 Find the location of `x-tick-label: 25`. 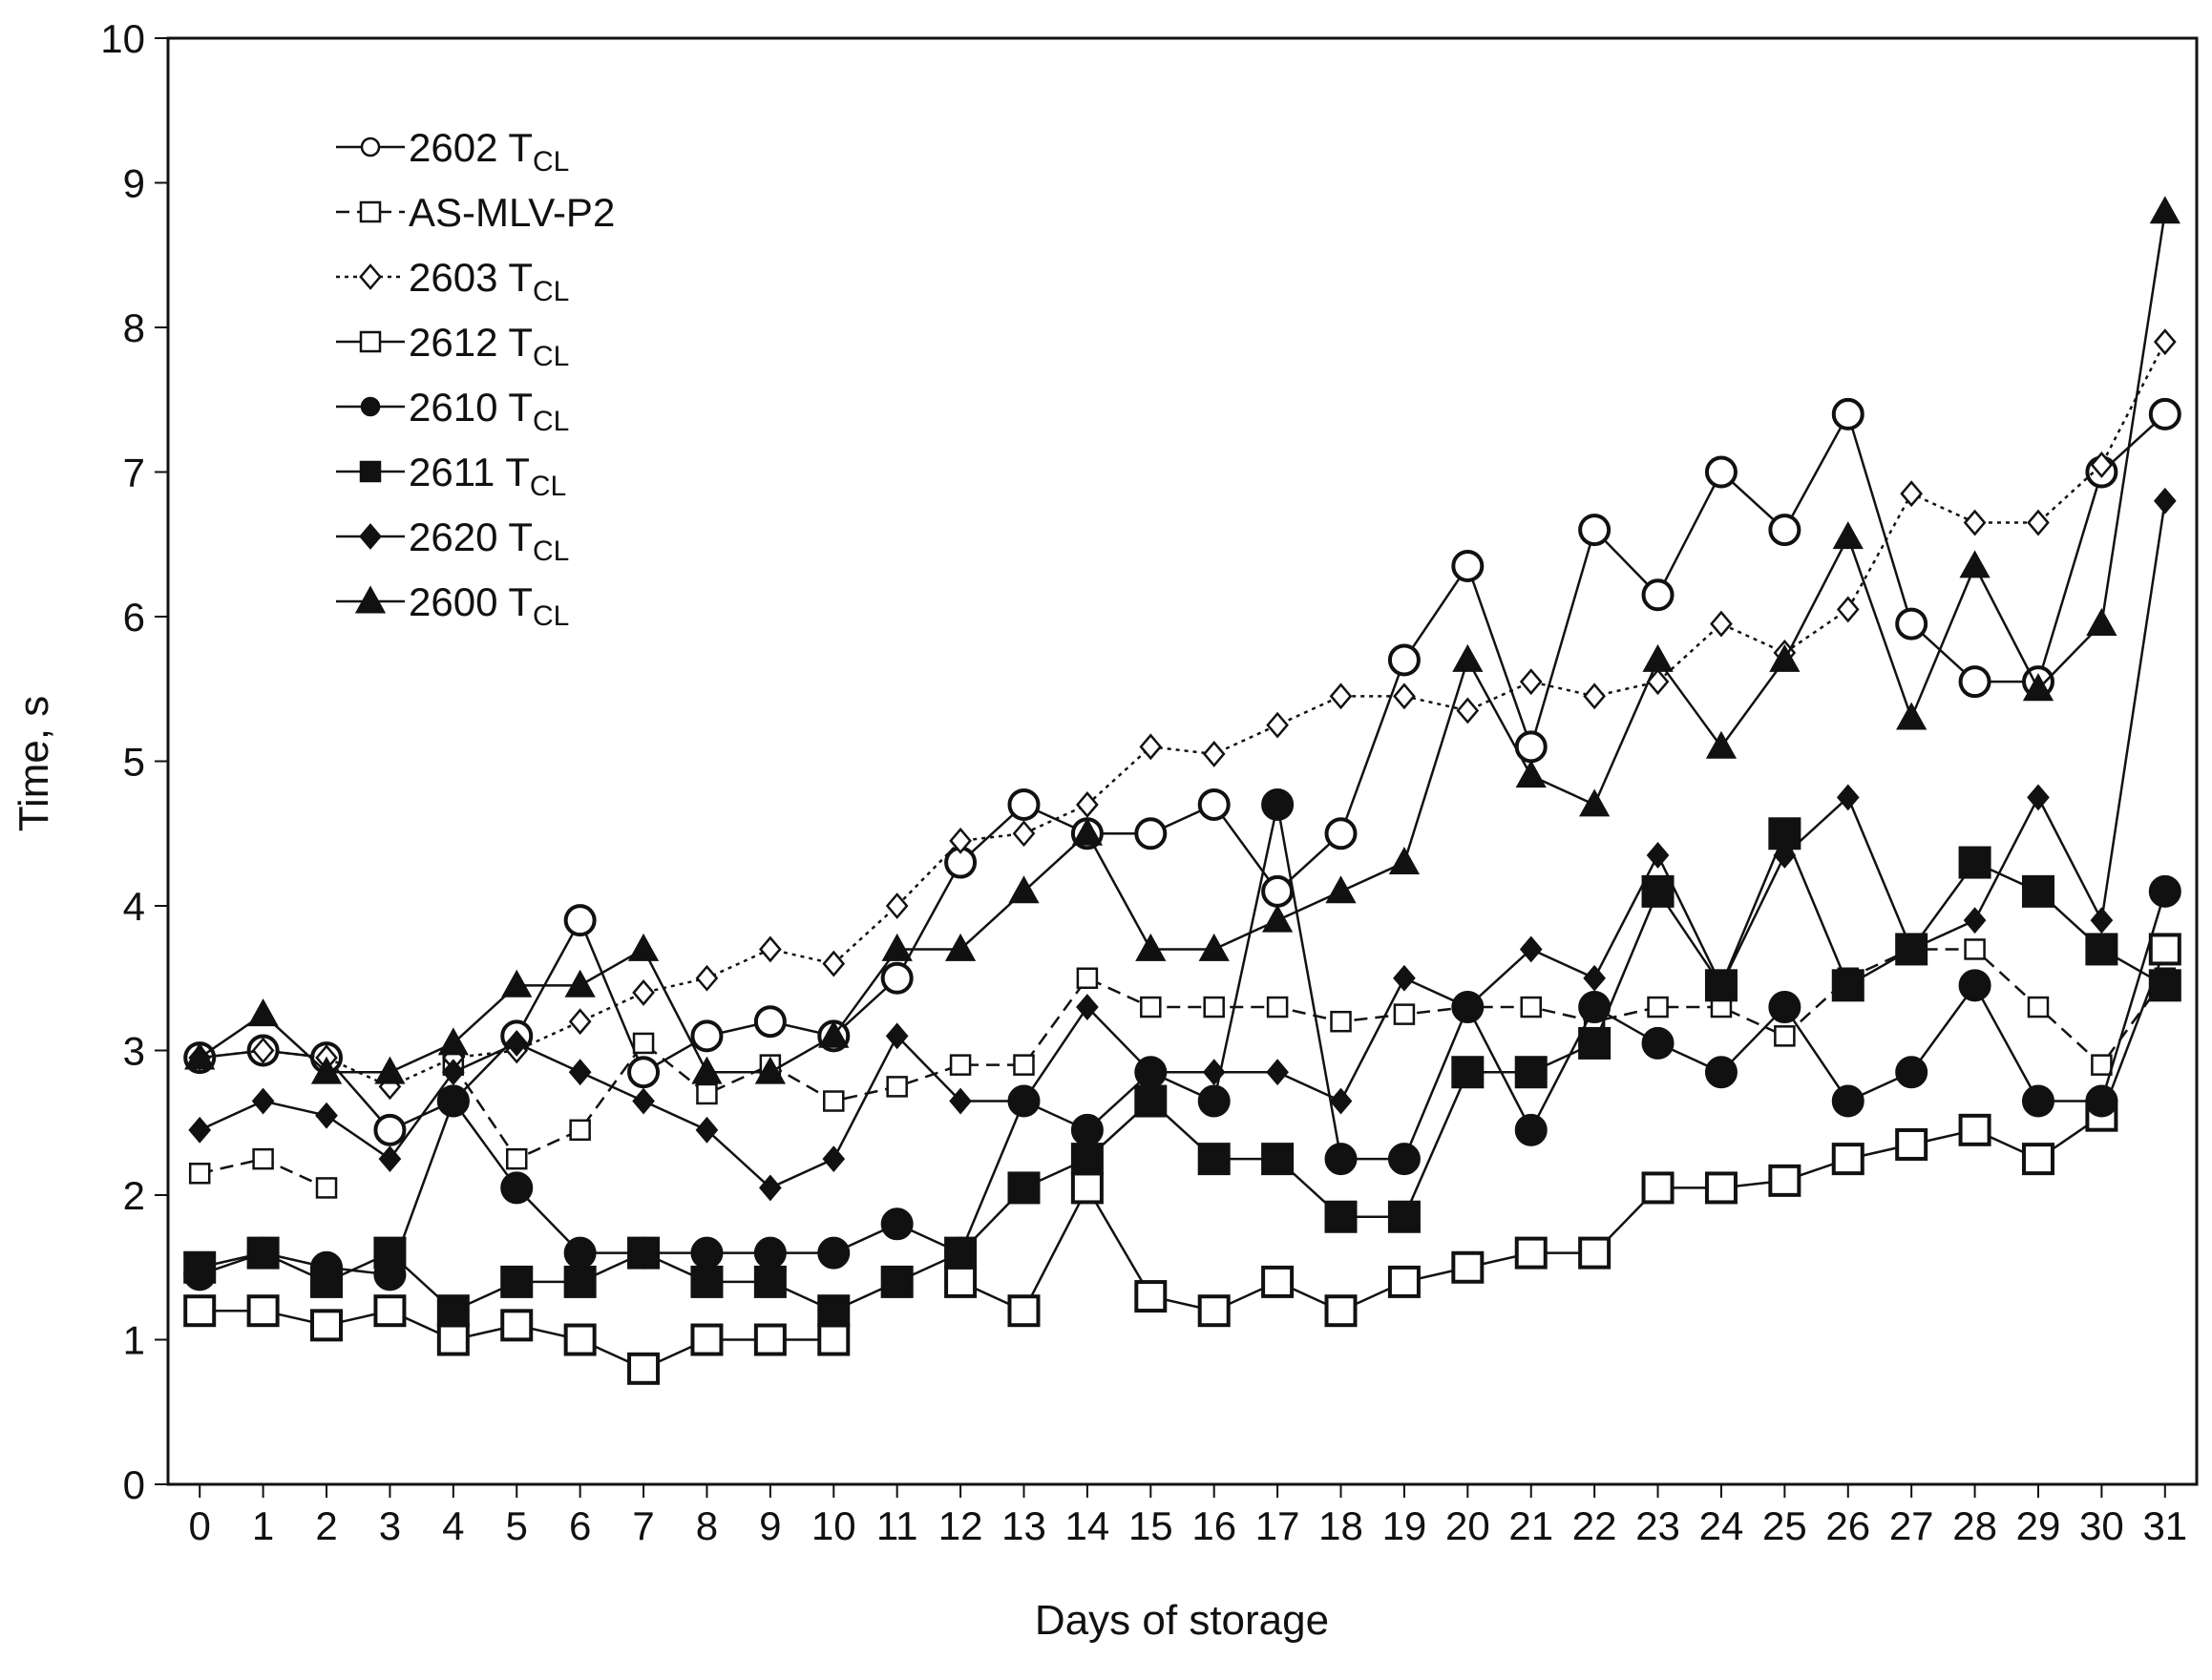

x-tick-label: 25 is located at coordinates (1785, 1525).